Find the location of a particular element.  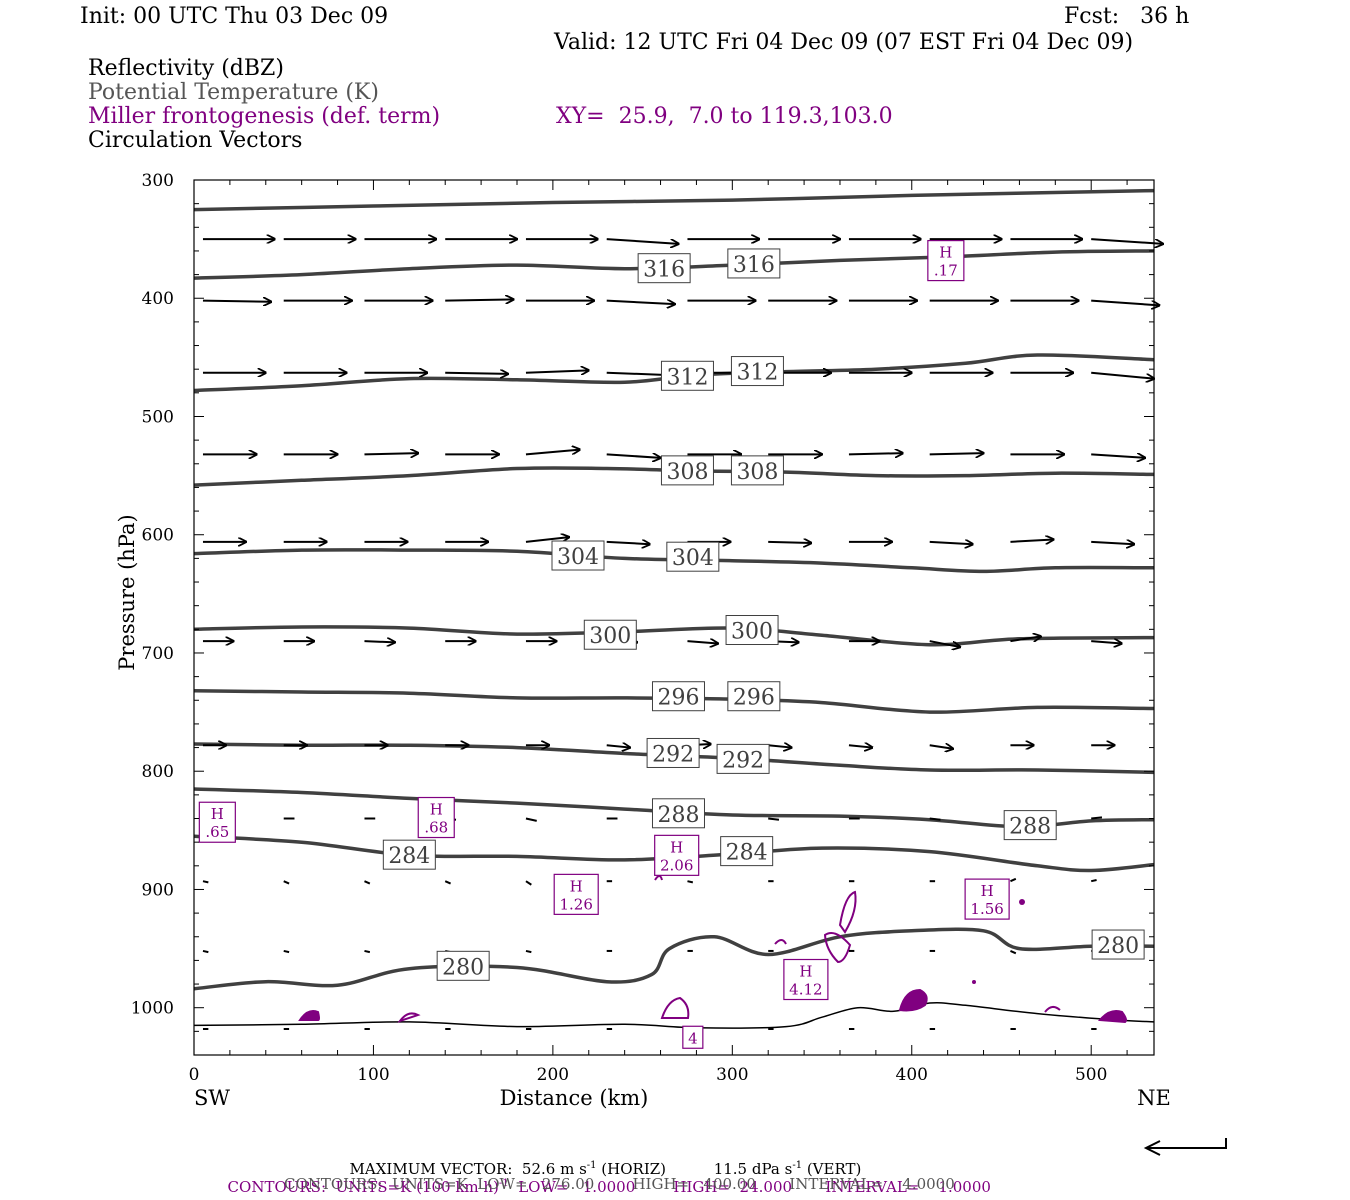

frontogenesis-max-value: 4.12 is located at coordinates (805, 990).